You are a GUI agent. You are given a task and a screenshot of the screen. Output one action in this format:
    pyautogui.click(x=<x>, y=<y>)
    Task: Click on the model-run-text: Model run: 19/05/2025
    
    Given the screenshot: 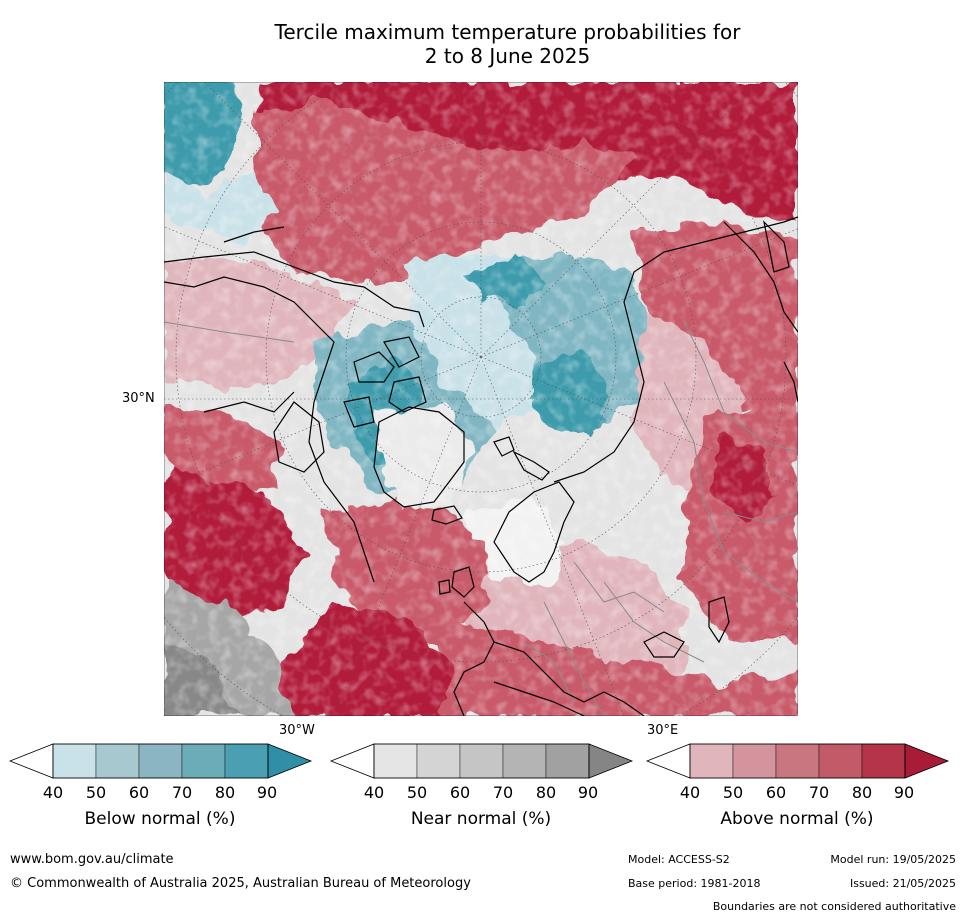 What is the action you would take?
    pyautogui.click(x=893, y=859)
    